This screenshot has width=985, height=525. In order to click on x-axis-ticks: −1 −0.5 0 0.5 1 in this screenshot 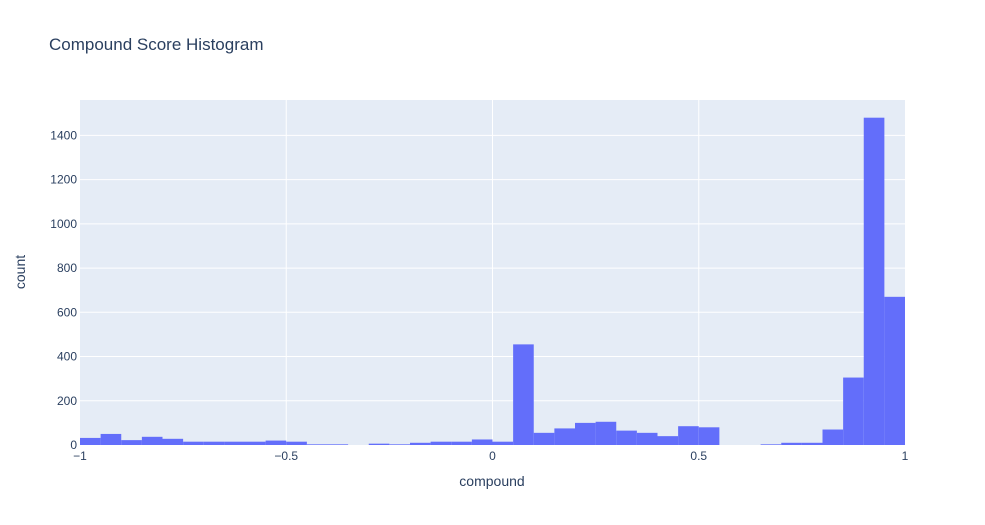, I will do `click(491, 456)`.